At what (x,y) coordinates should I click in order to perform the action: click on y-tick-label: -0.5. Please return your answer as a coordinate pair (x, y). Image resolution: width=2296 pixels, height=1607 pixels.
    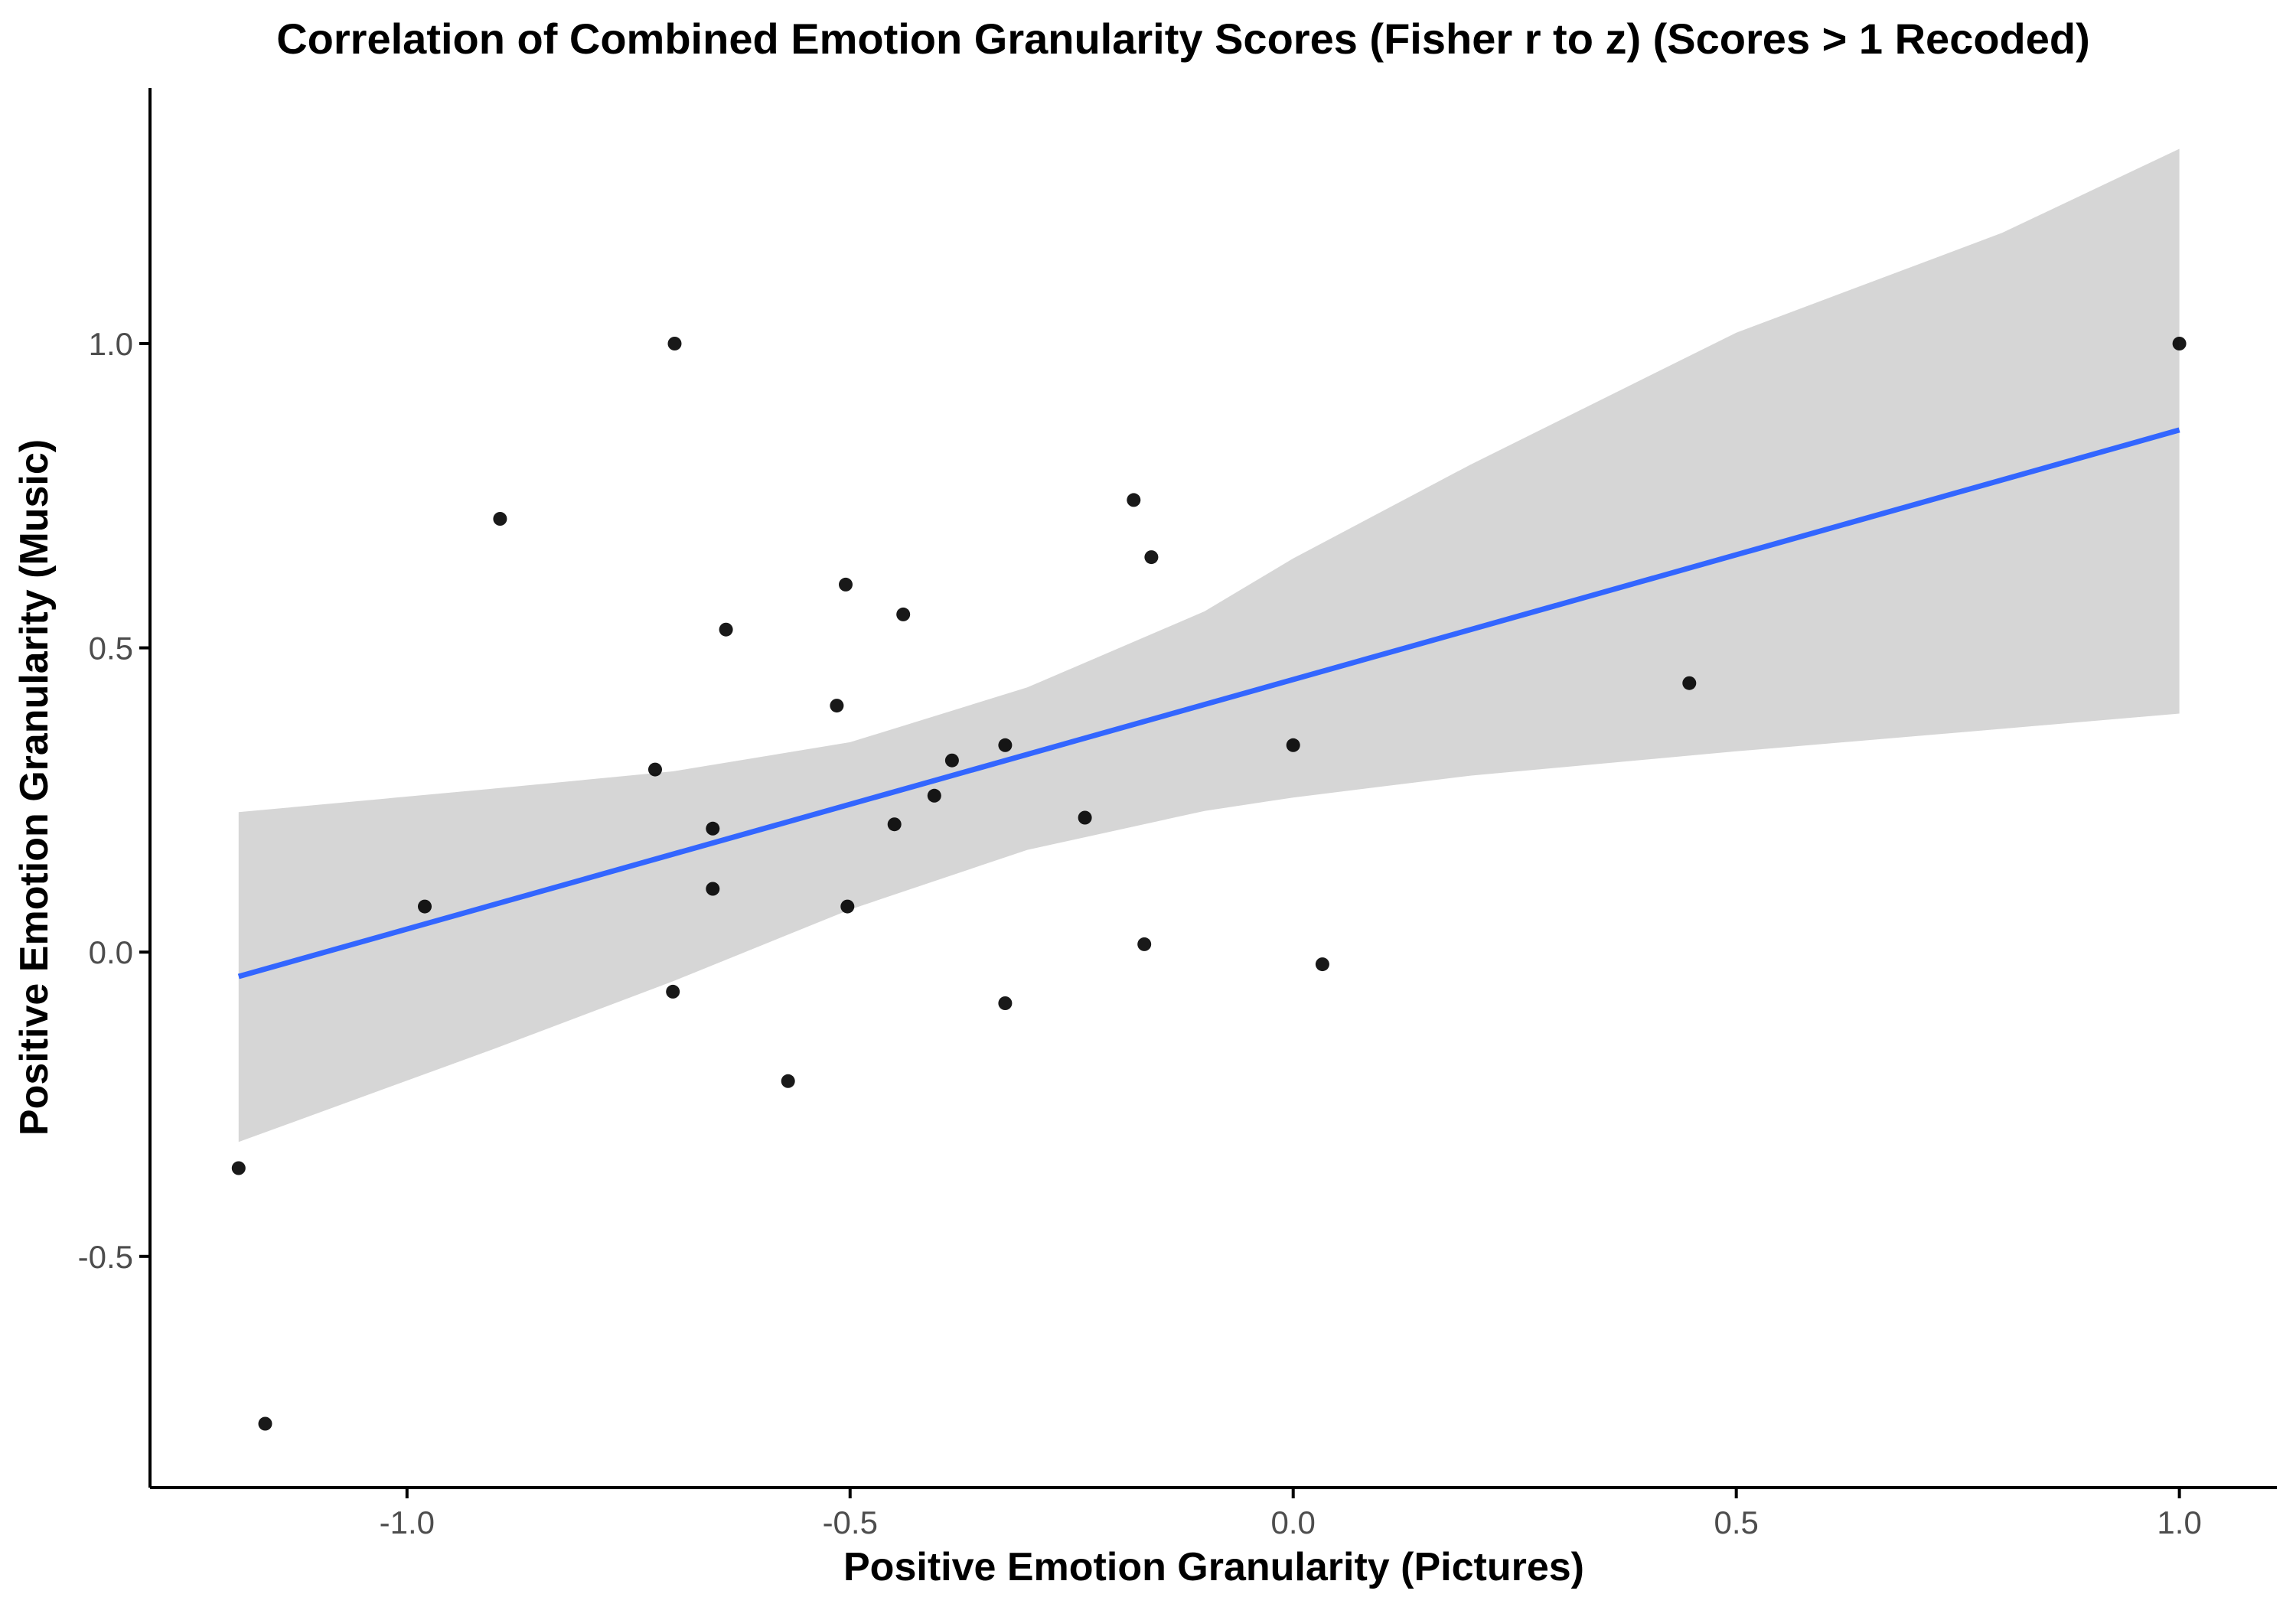
    Looking at the image, I should click on (105, 1257).